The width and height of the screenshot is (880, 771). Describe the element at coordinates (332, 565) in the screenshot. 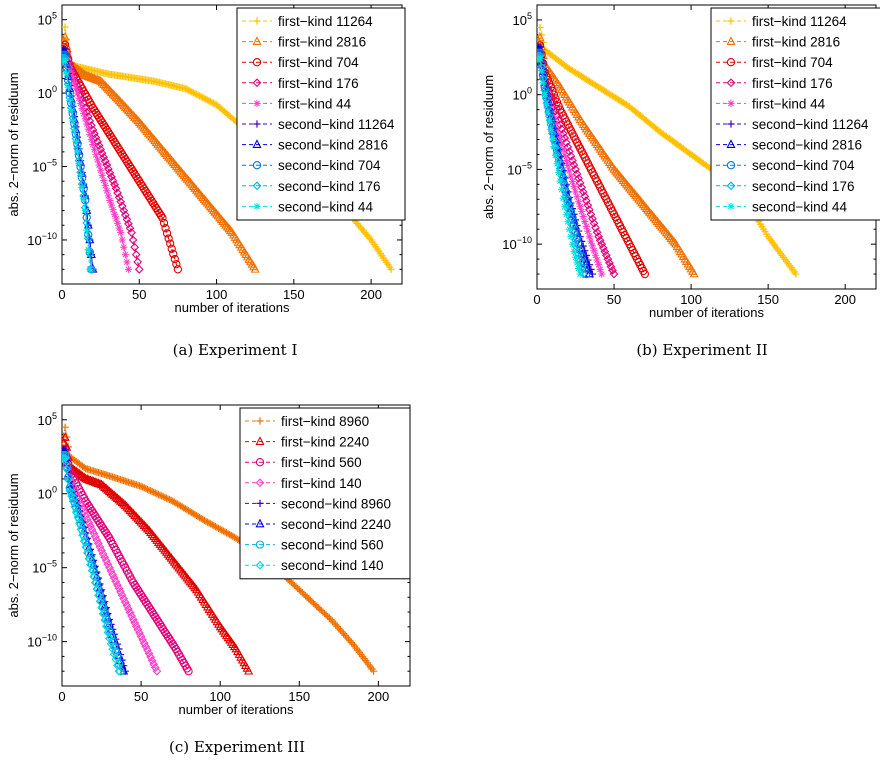

I see `legend-label: second−kind 140` at that location.